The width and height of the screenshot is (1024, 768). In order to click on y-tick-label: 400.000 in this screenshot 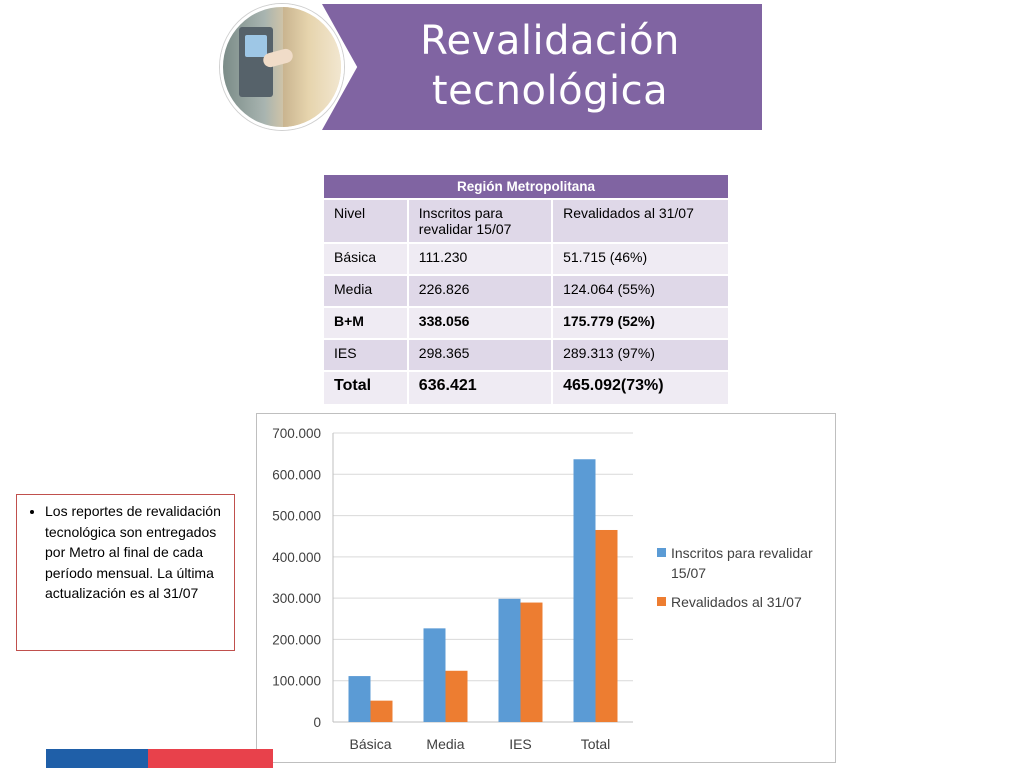, I will do `click(296, 557)`.